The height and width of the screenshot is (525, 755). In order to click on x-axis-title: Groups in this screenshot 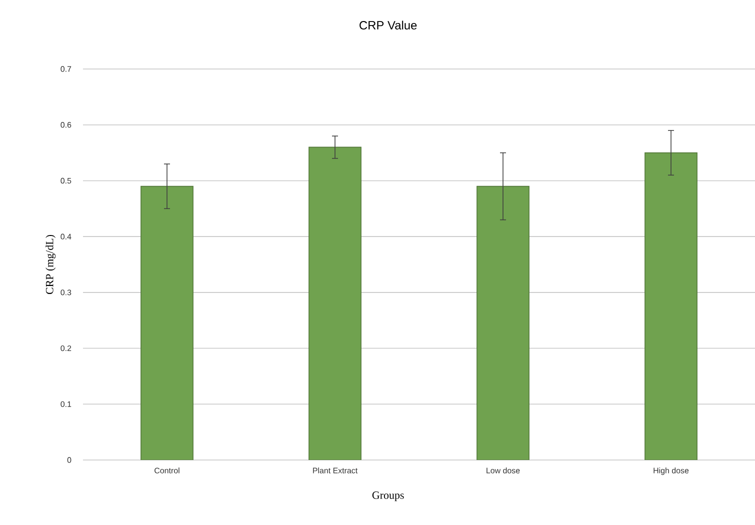, I will do `click(388, 497)`.